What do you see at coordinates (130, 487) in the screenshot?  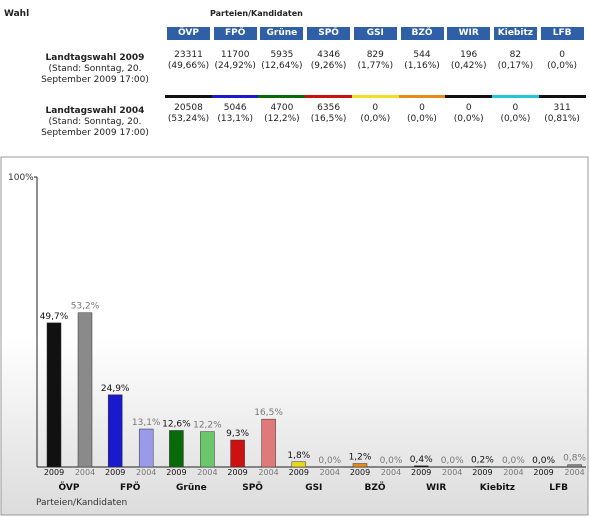 I see `x-tick-label: FPÖ` at bounding box center [130, 487].